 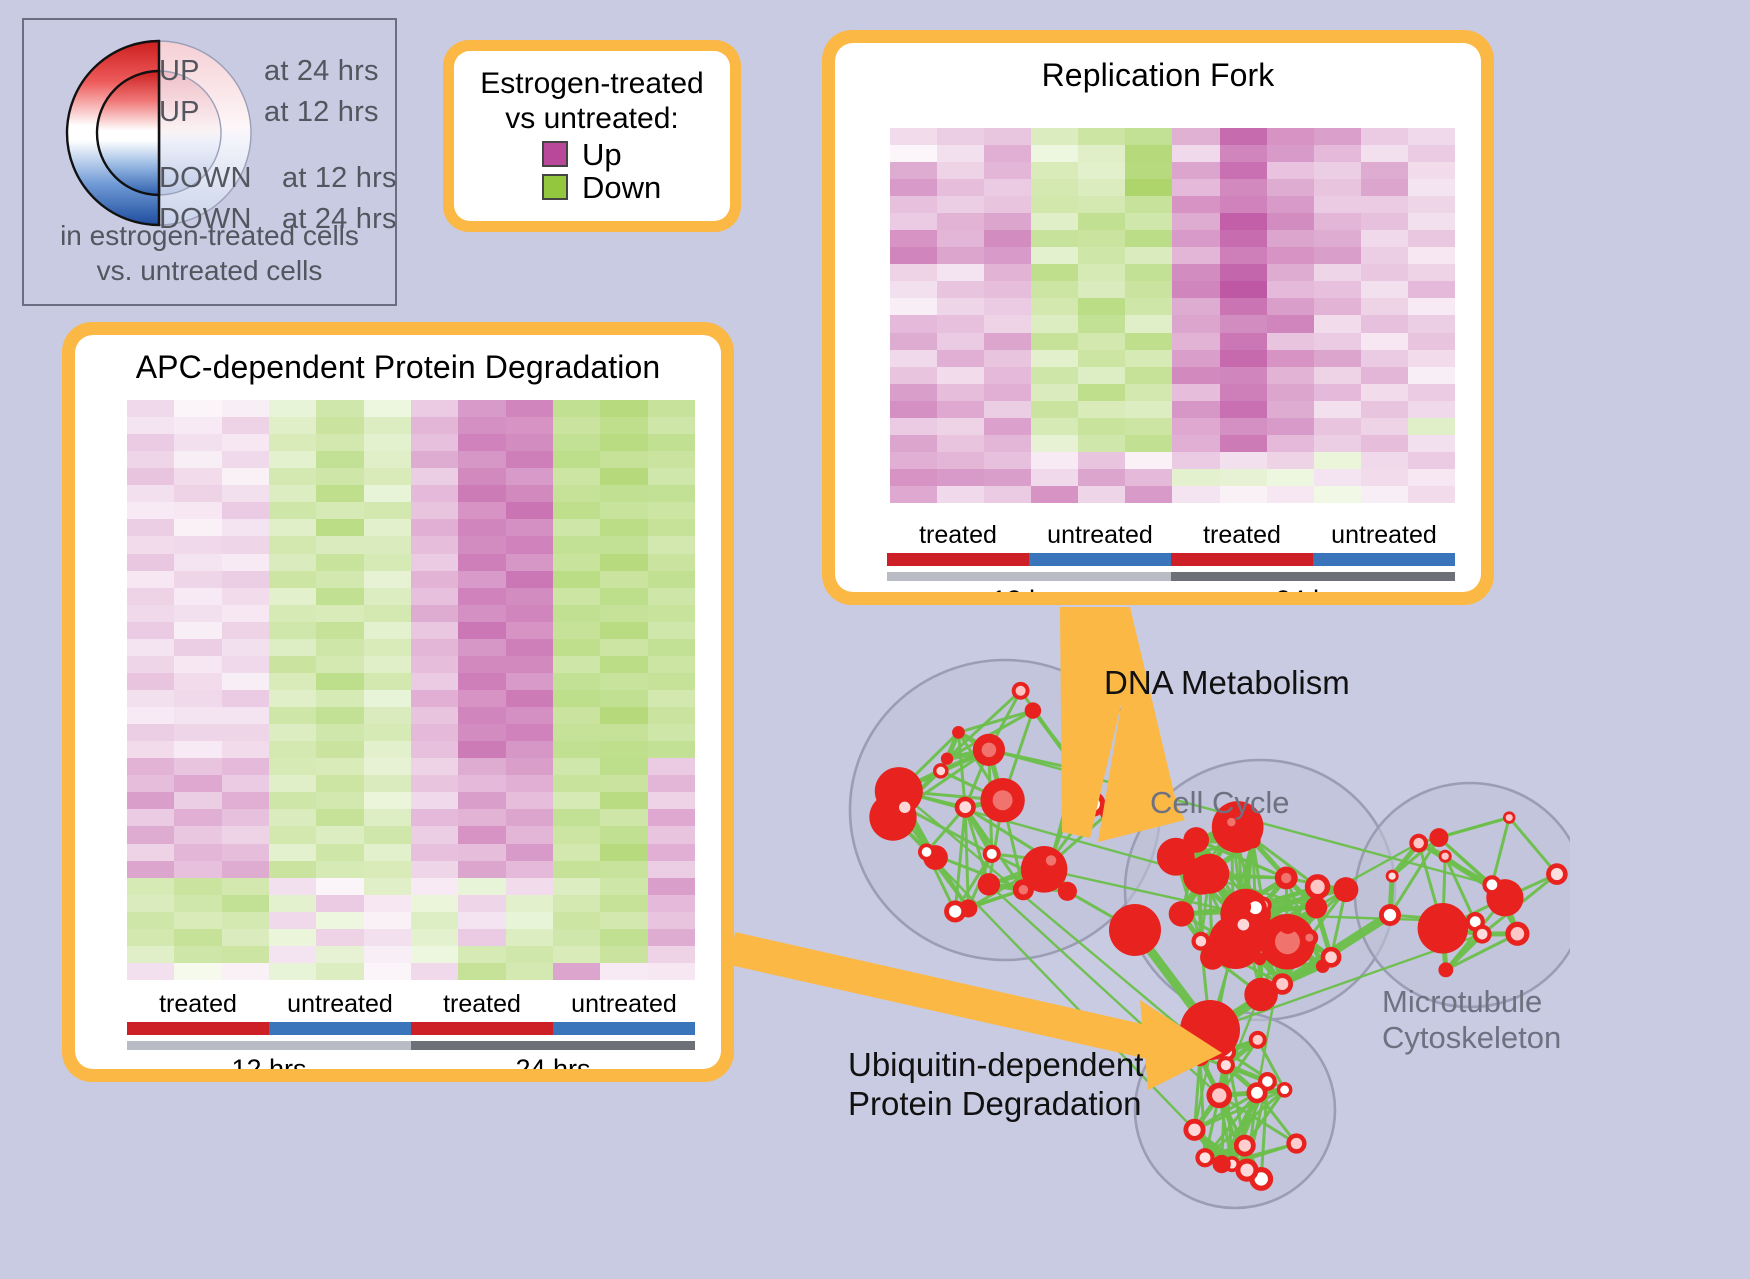 What do you see at coordinates (1384, 535) in the screenshot?
I see `axis-label-untreated-24: untreated` at bounding box center [1384, 535].